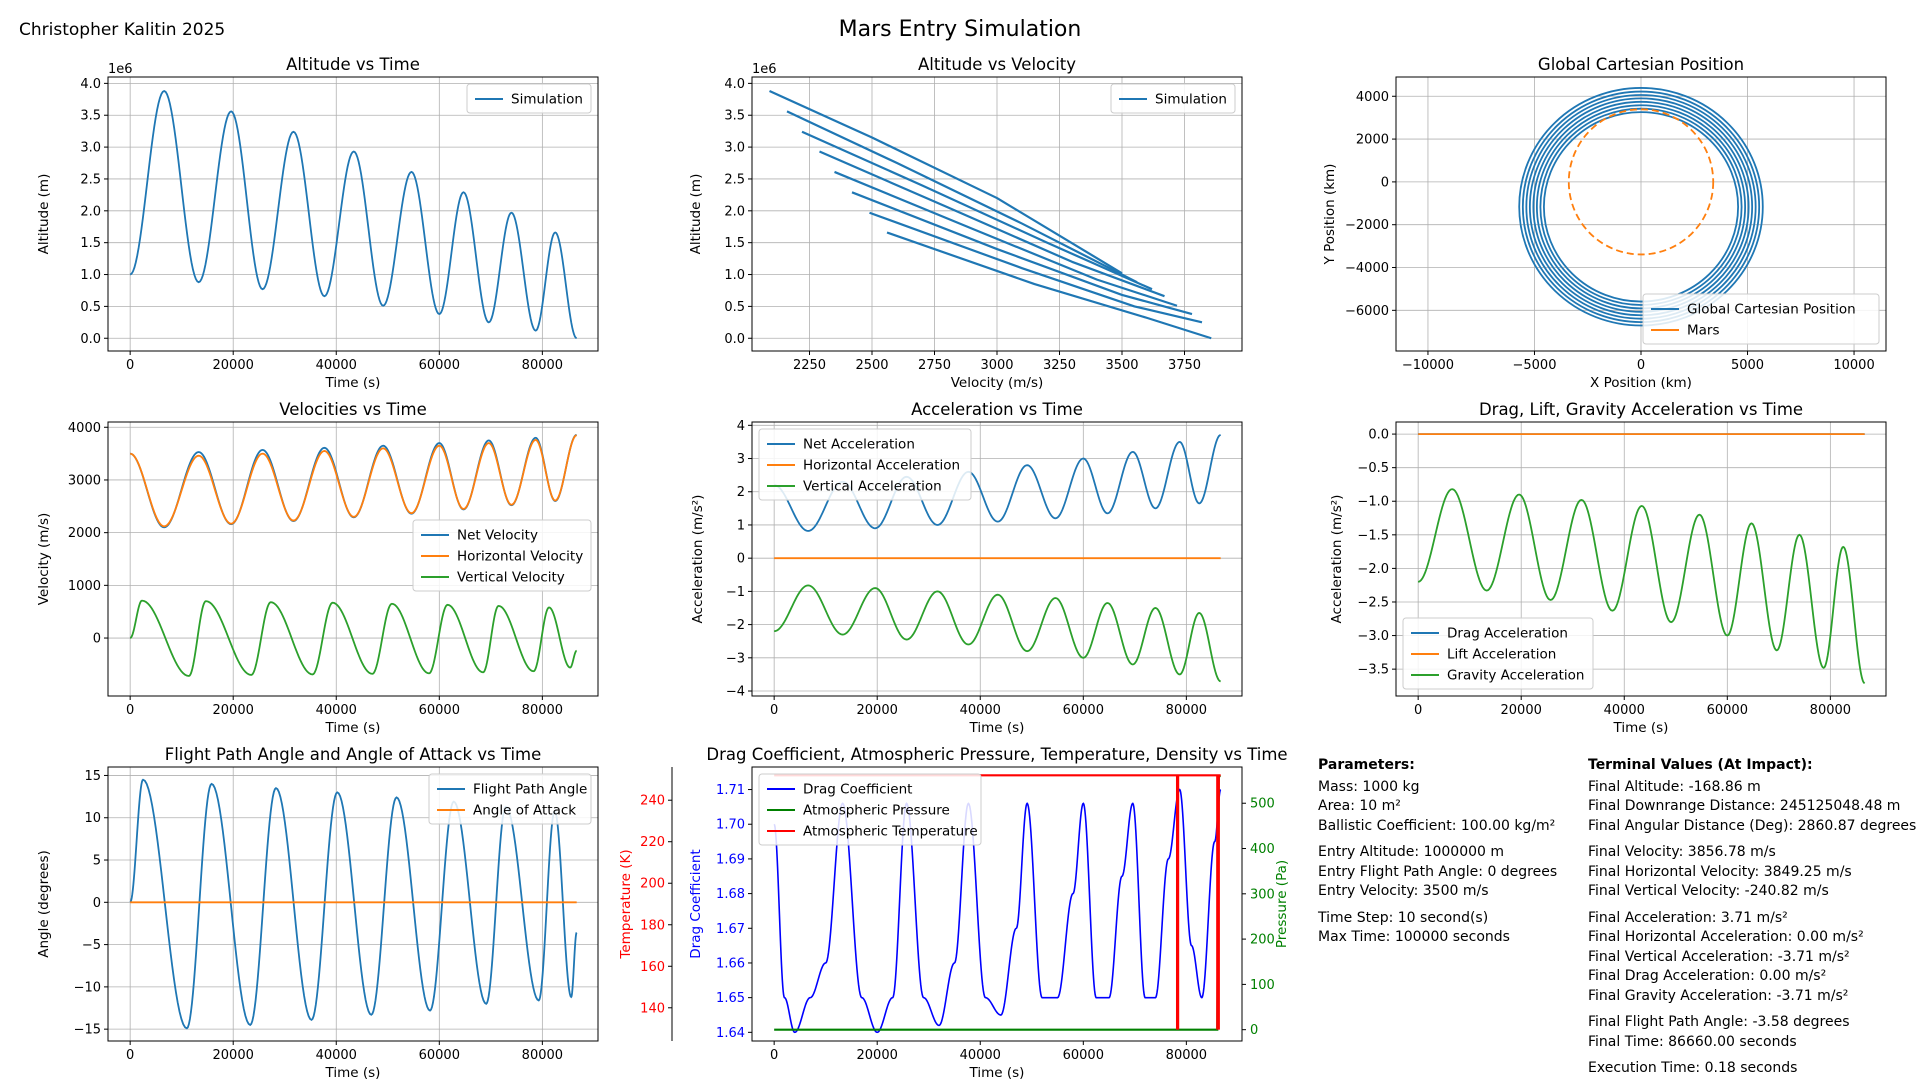 The width and height of the screenshot is (1920, 1080). I want to click on y-tick-label: −2, so click(735, 625).